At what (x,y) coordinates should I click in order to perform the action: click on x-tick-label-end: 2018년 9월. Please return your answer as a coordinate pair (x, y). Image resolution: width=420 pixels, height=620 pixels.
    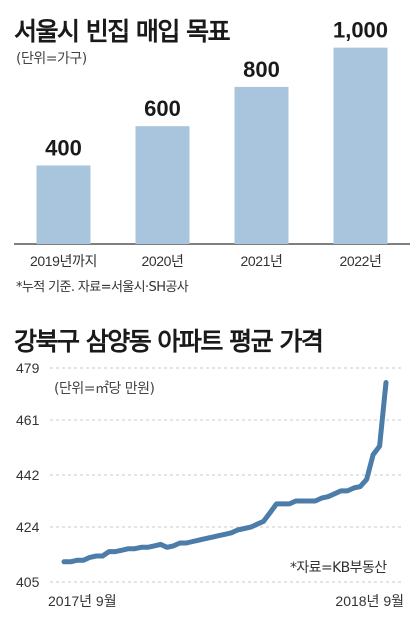
    Looking at the image, I should click on (369, 601).